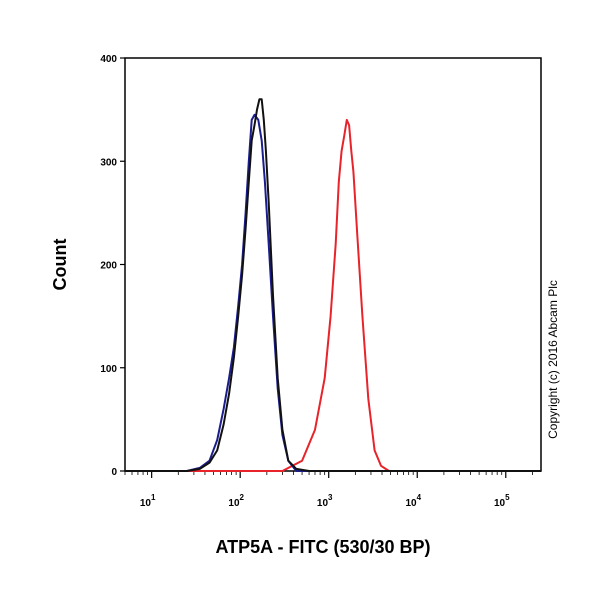 This screenshot has height=600, width=600. What do you see at coordinates (108, 59) in the screenshot?
I see `y-tick-label: 400` at bounding box center [108, 59].